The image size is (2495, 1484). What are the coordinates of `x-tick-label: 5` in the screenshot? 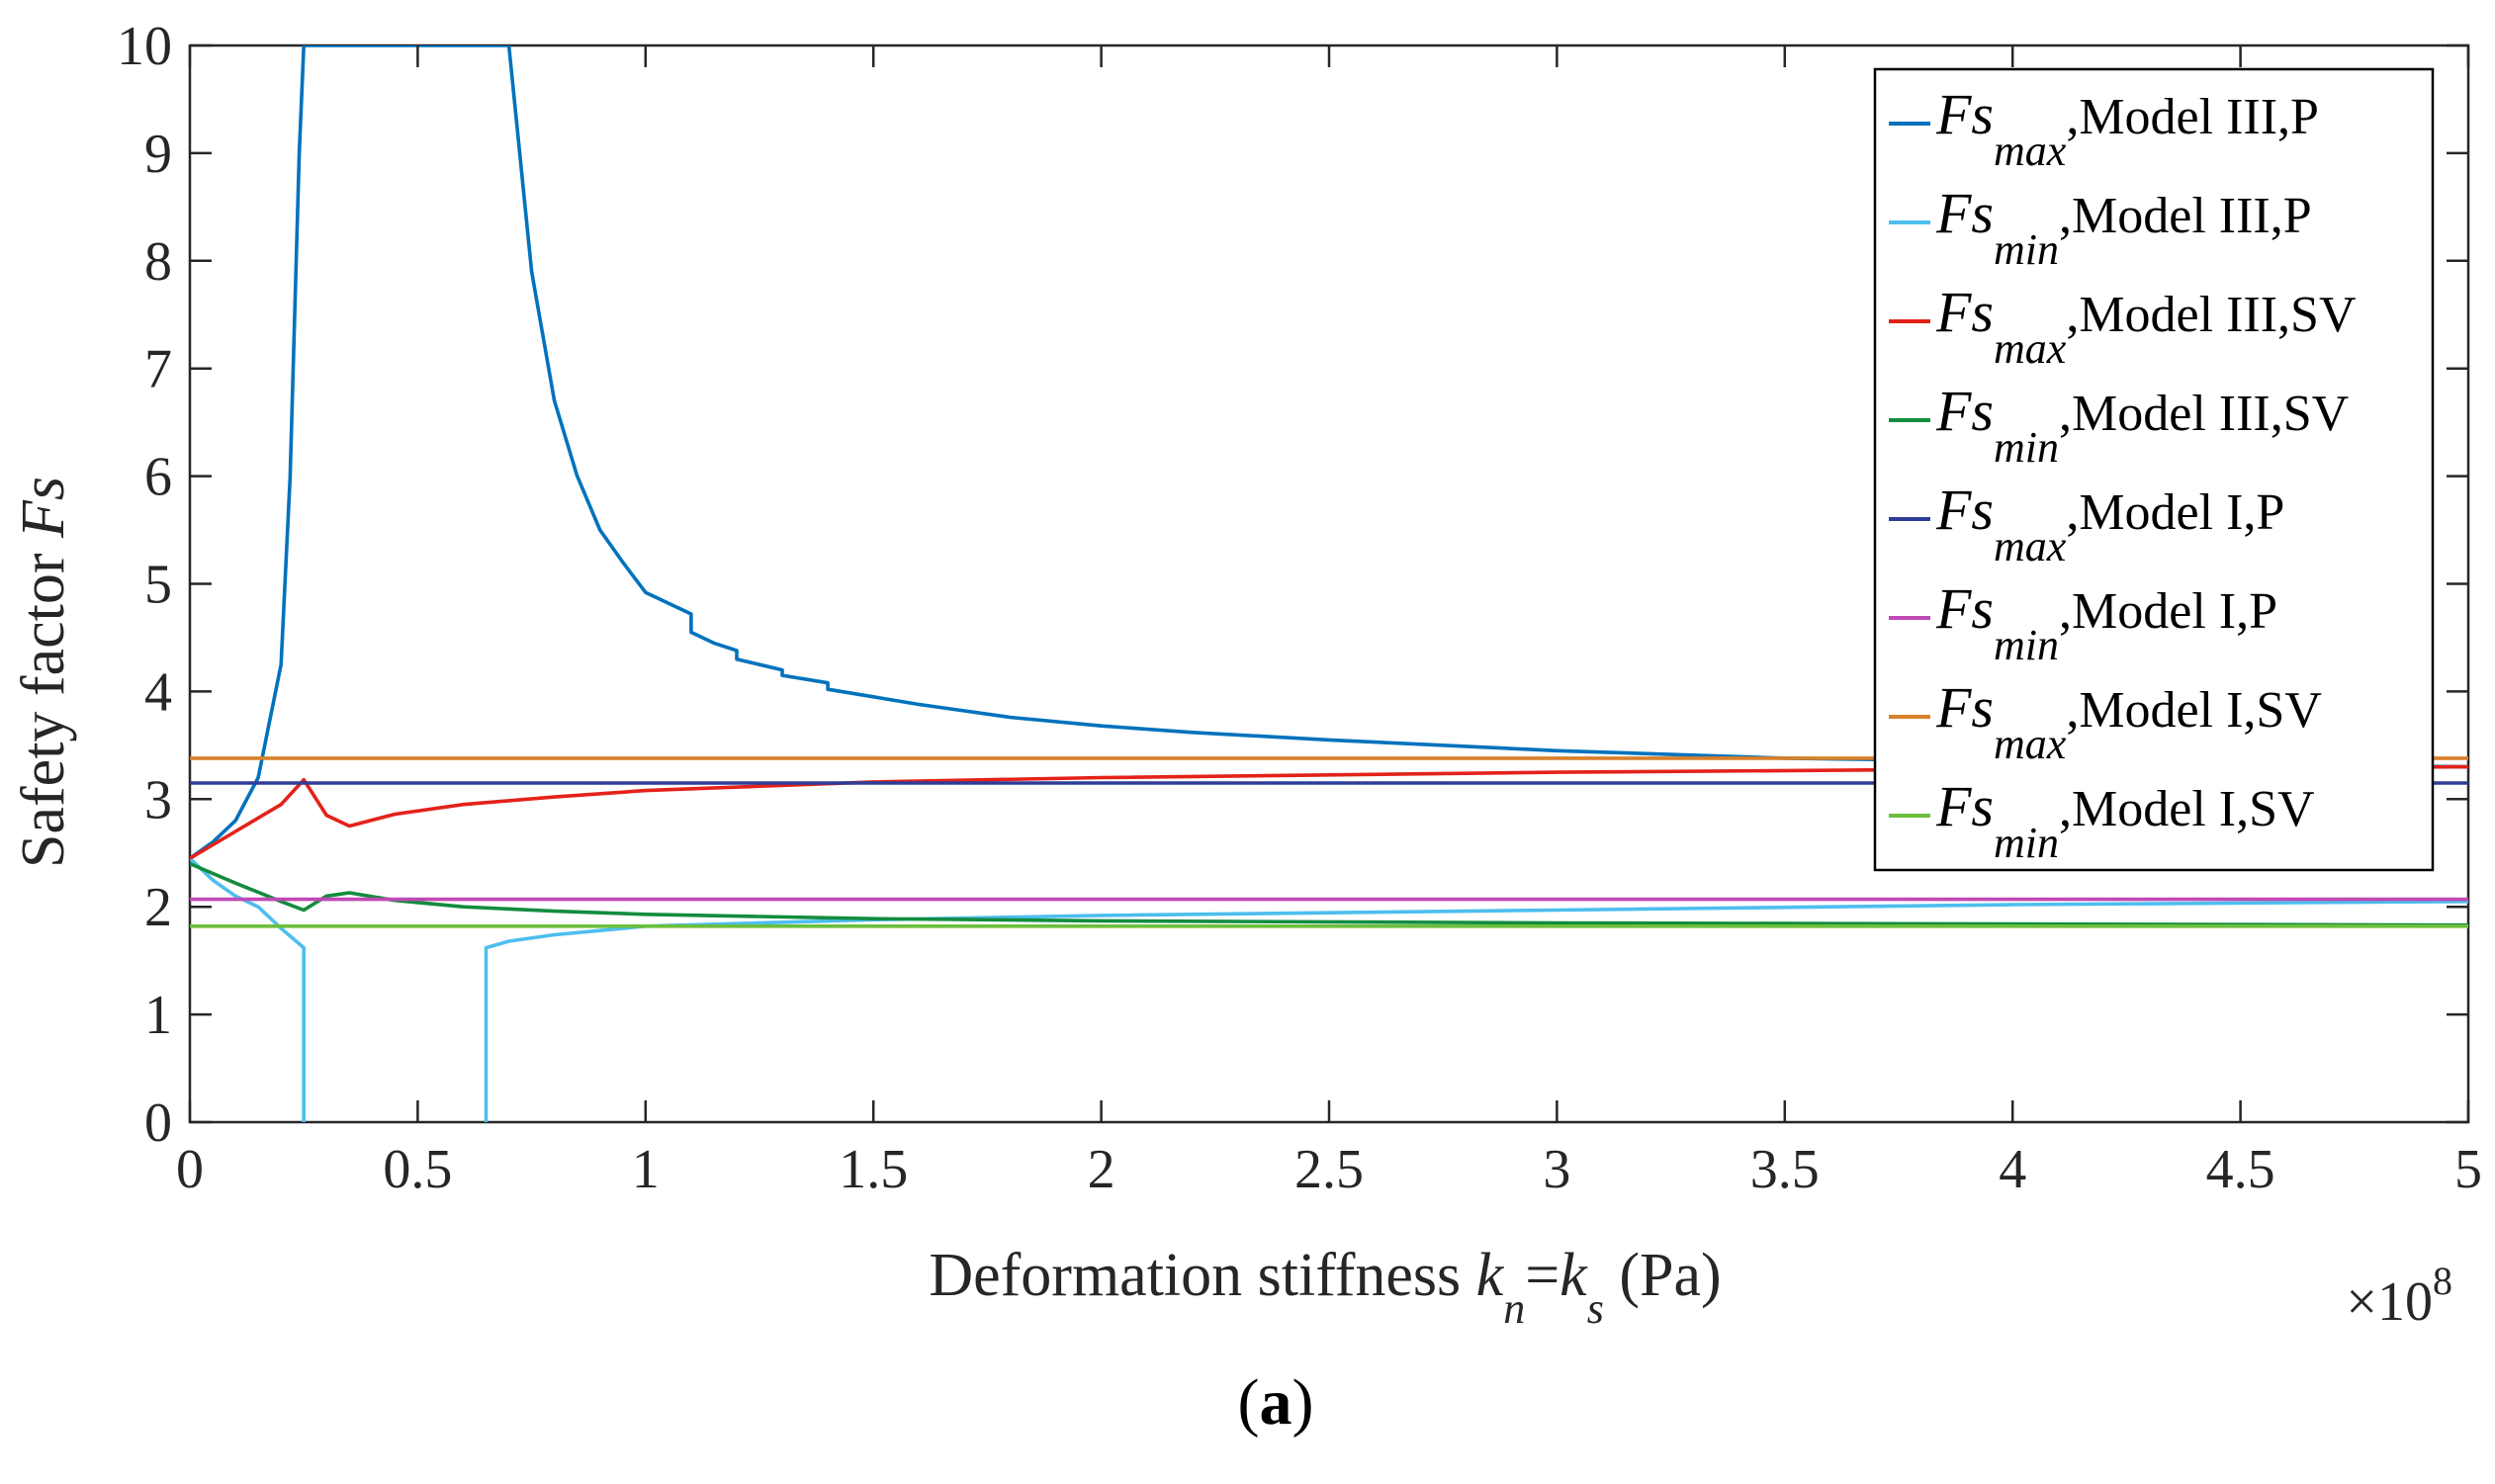 It's located at (2468, 1169).